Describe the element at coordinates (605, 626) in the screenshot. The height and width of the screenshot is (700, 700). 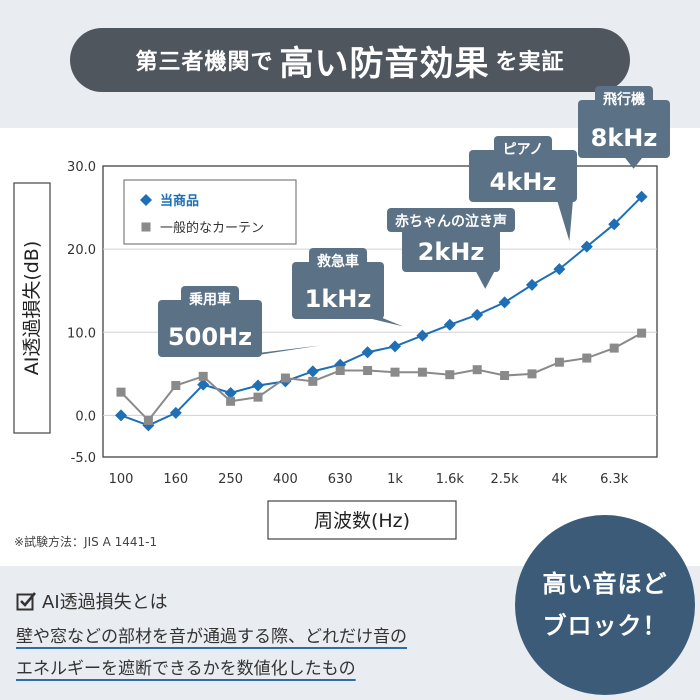
I see `badge-line-2: ブロック！` at that location.